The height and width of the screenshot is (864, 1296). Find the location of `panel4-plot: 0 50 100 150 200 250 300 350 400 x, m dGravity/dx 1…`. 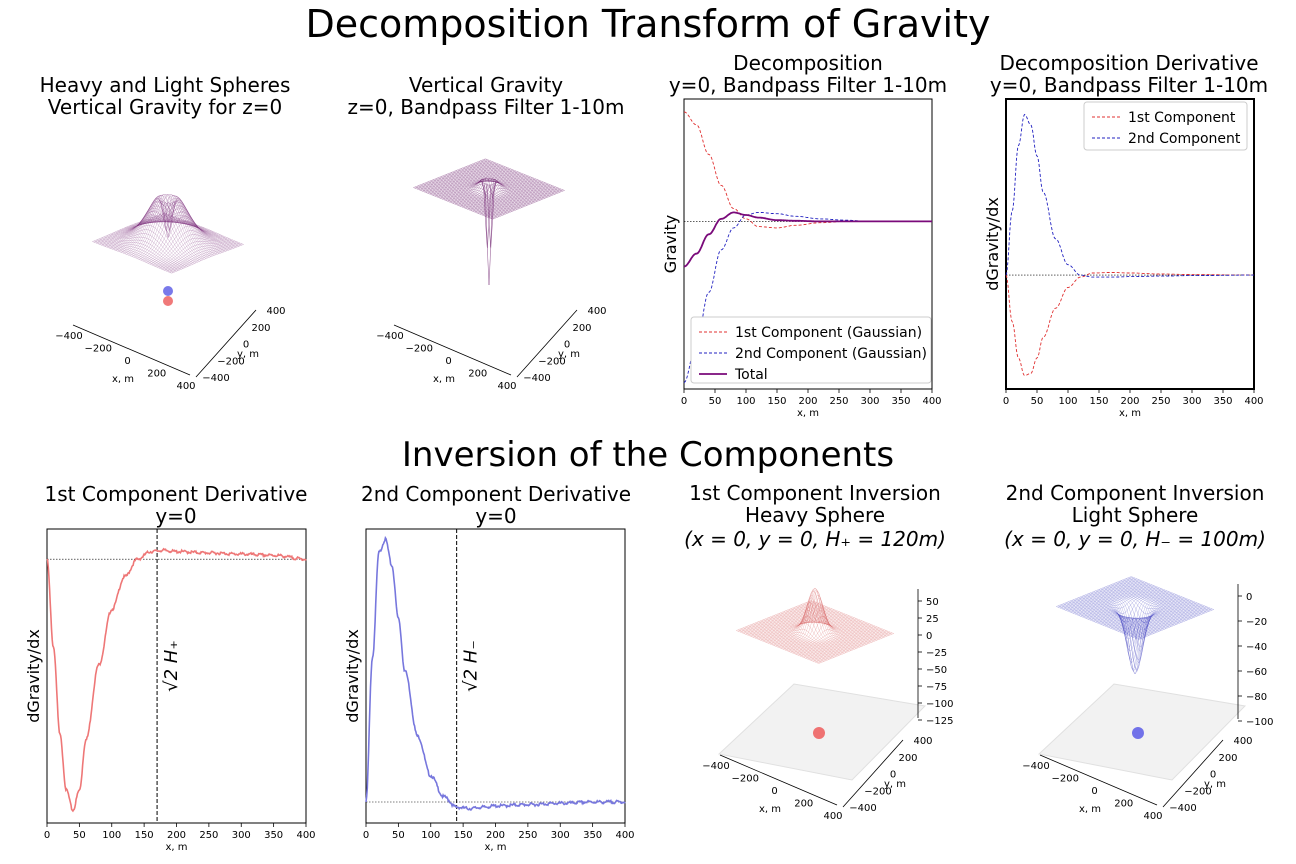

panel4-plot: 0 50 100 150 200 250 300 350 400 x, m dGravity/dx 1… is located at coordinates (1123, 258).